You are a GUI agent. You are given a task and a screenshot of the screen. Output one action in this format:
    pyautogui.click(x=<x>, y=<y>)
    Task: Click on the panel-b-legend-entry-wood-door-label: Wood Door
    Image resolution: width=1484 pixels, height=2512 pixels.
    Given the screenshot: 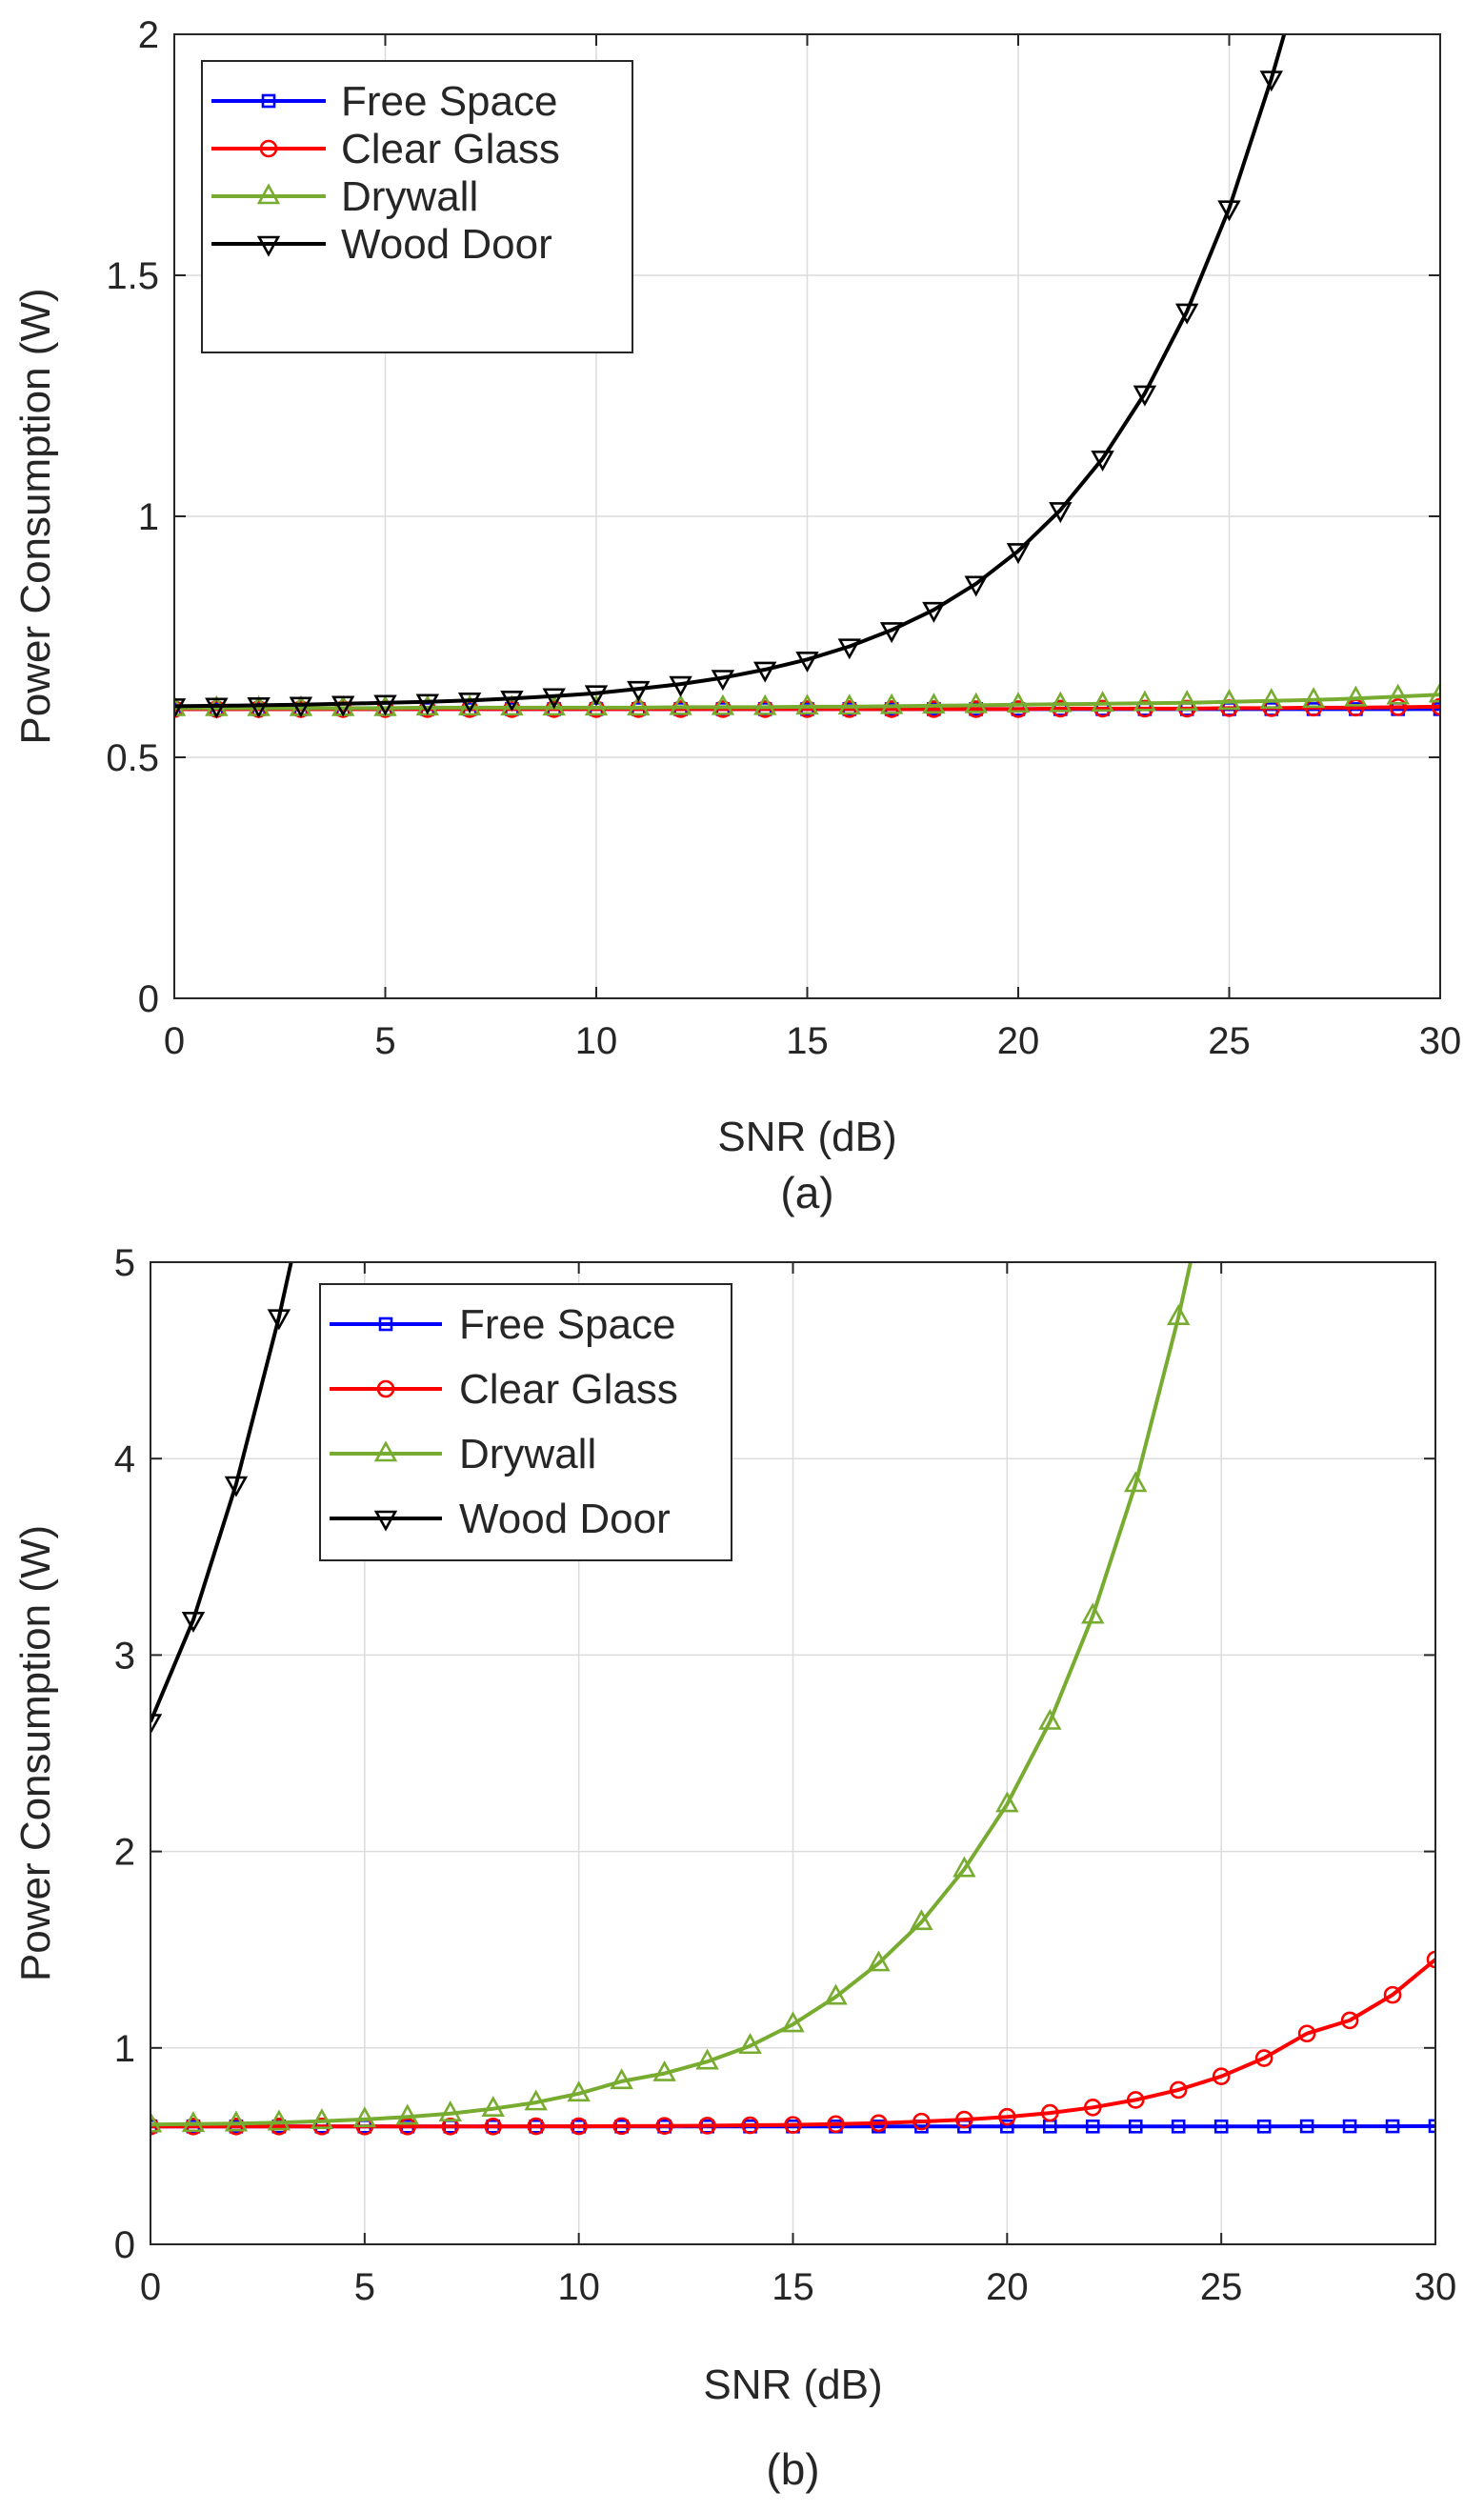 What is the action you would take?
    pyautogui.click(x=565, y=1519)
    